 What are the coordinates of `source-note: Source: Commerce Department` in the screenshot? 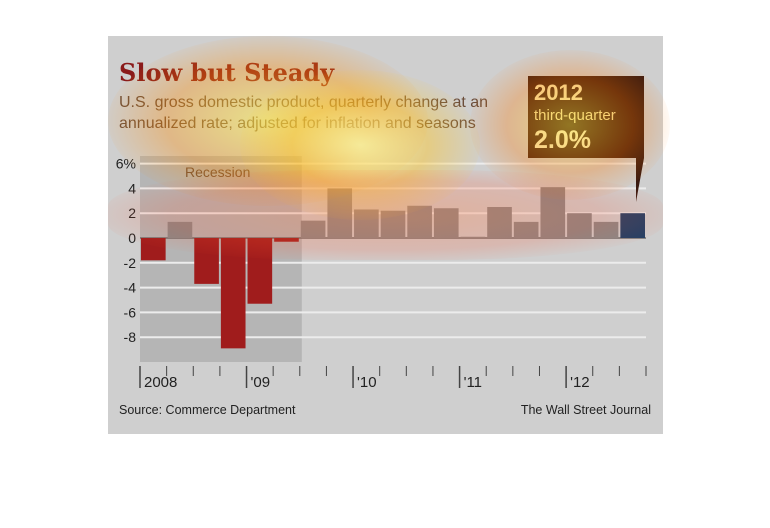 It's located at (207, 410).